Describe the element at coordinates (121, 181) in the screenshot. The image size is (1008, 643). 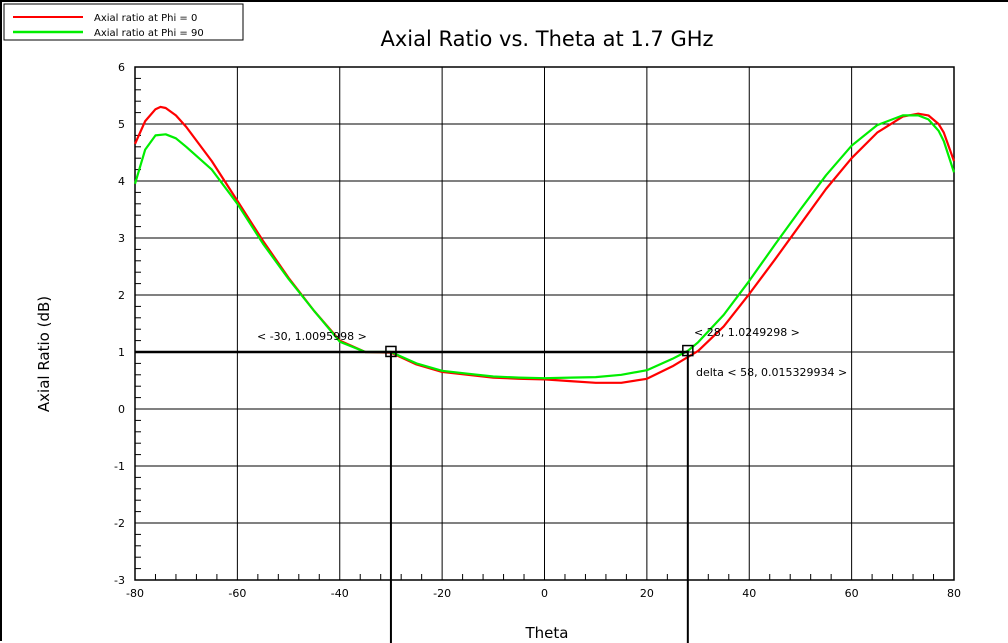
I see `y-tick-label: 4` at that location.